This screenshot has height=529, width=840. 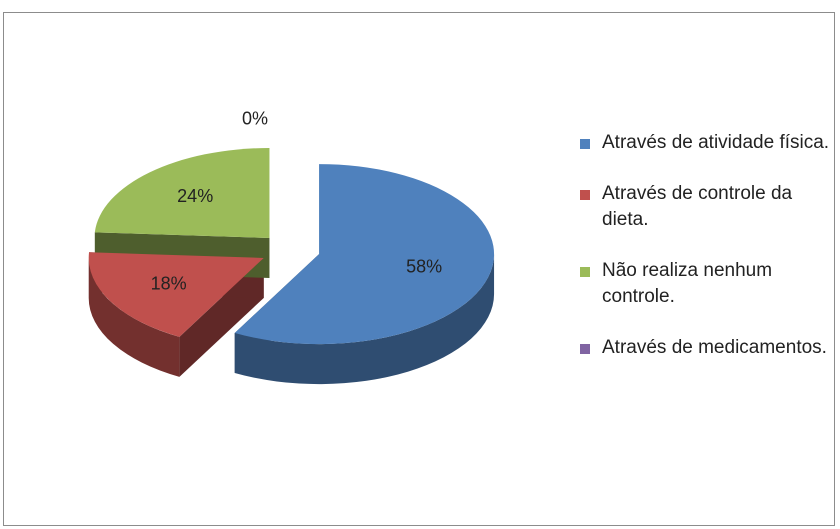 I want to click on legend-item: Através de atividade física., so click(x=707, y=143).